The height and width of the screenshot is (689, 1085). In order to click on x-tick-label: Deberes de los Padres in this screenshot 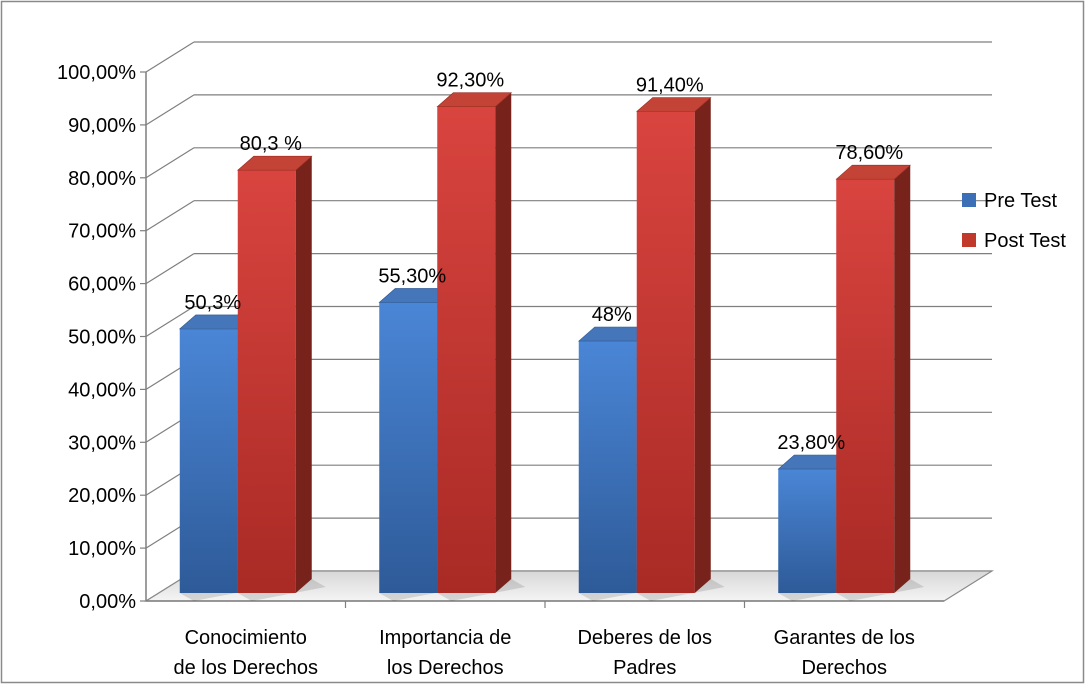, I will do `click(644, 653)`.